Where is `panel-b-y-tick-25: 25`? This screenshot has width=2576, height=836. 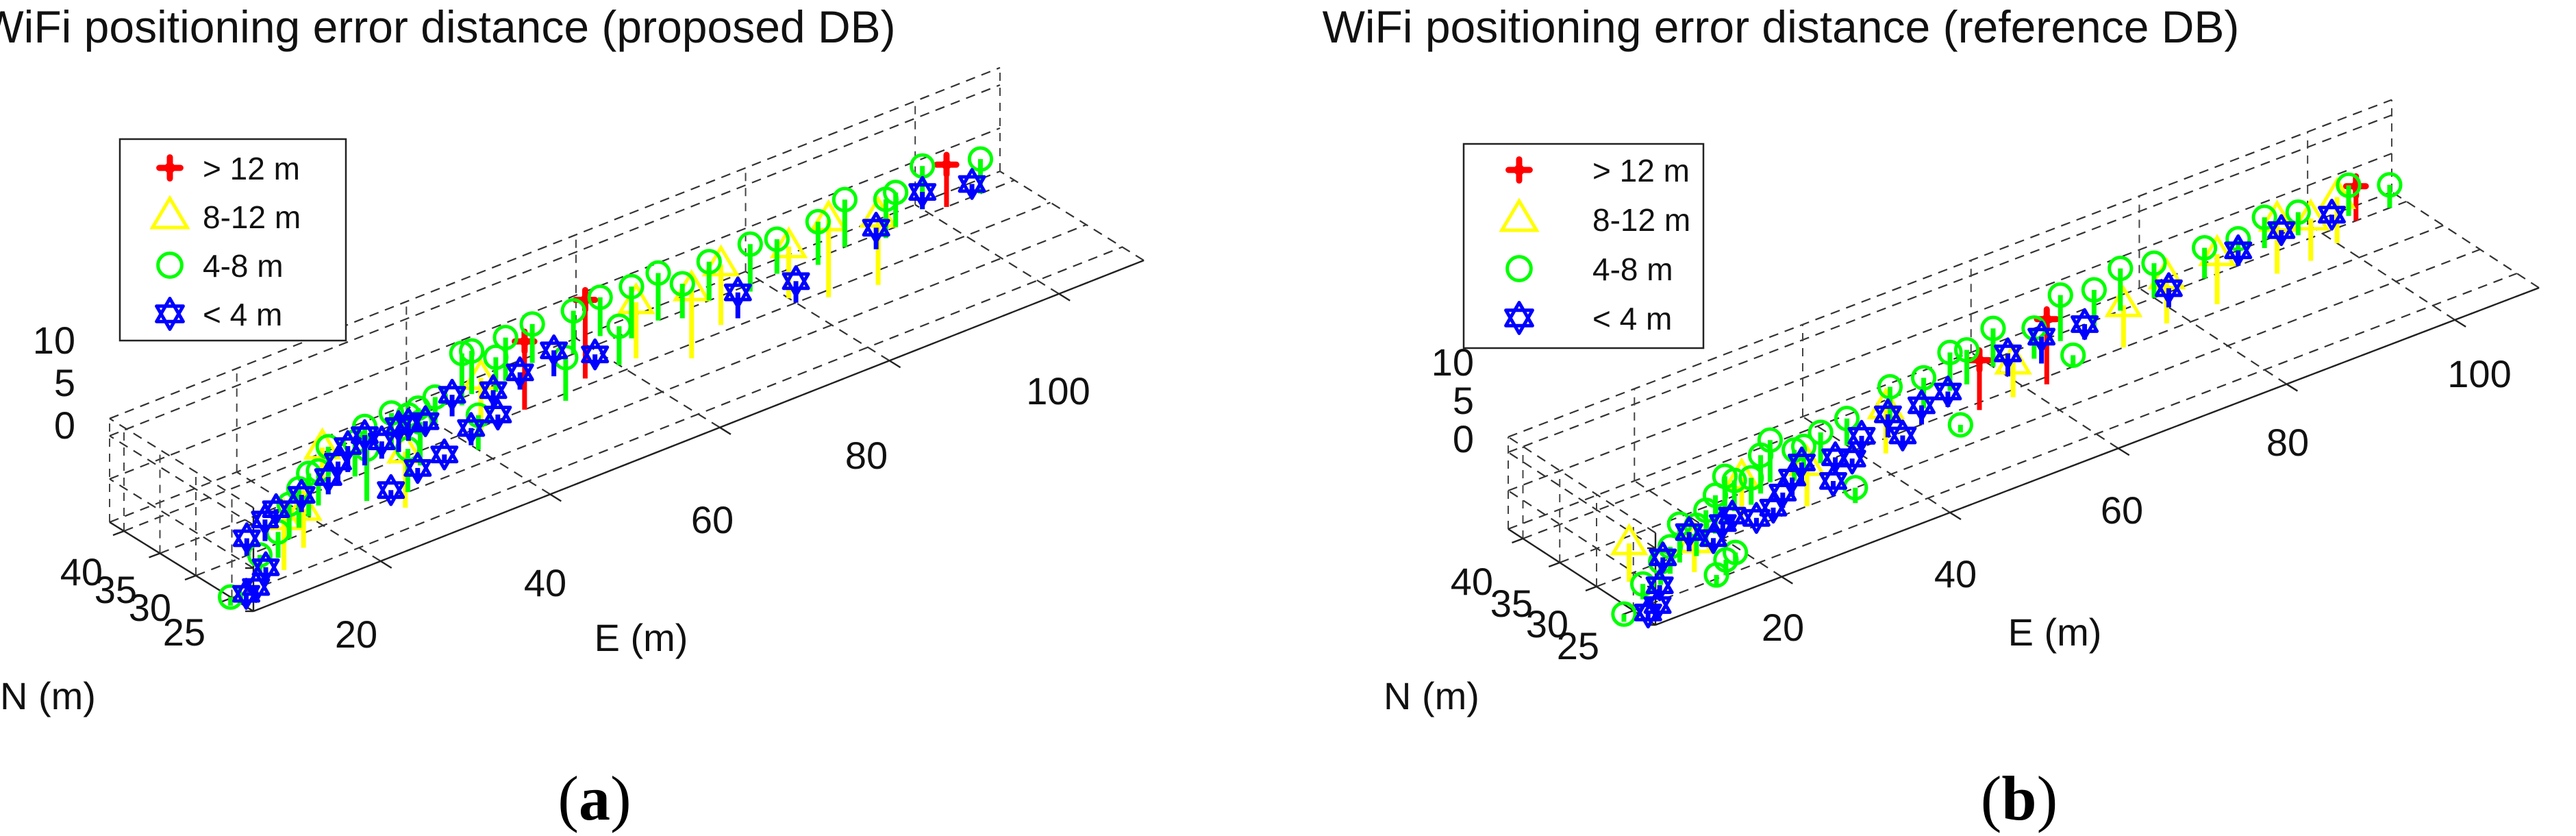
panel-b-y-tick-25: 25 is located at coordinates (1578, 645).